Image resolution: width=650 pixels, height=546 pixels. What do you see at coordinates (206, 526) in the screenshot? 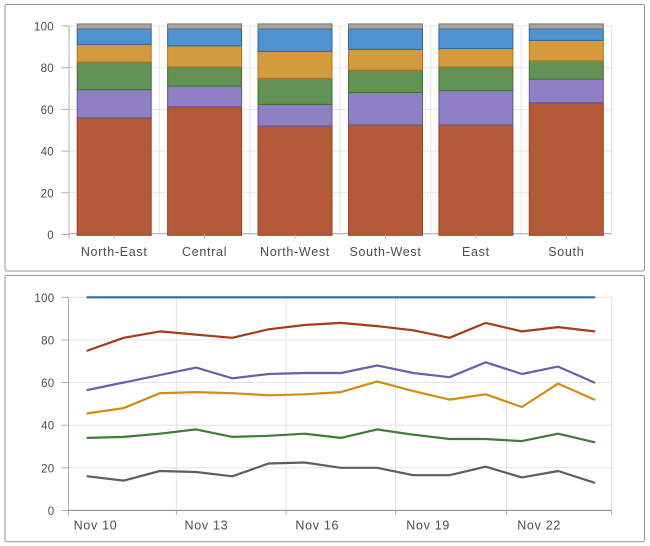
I see `svg-text: Nov 13` at bounding box center [206, 526].